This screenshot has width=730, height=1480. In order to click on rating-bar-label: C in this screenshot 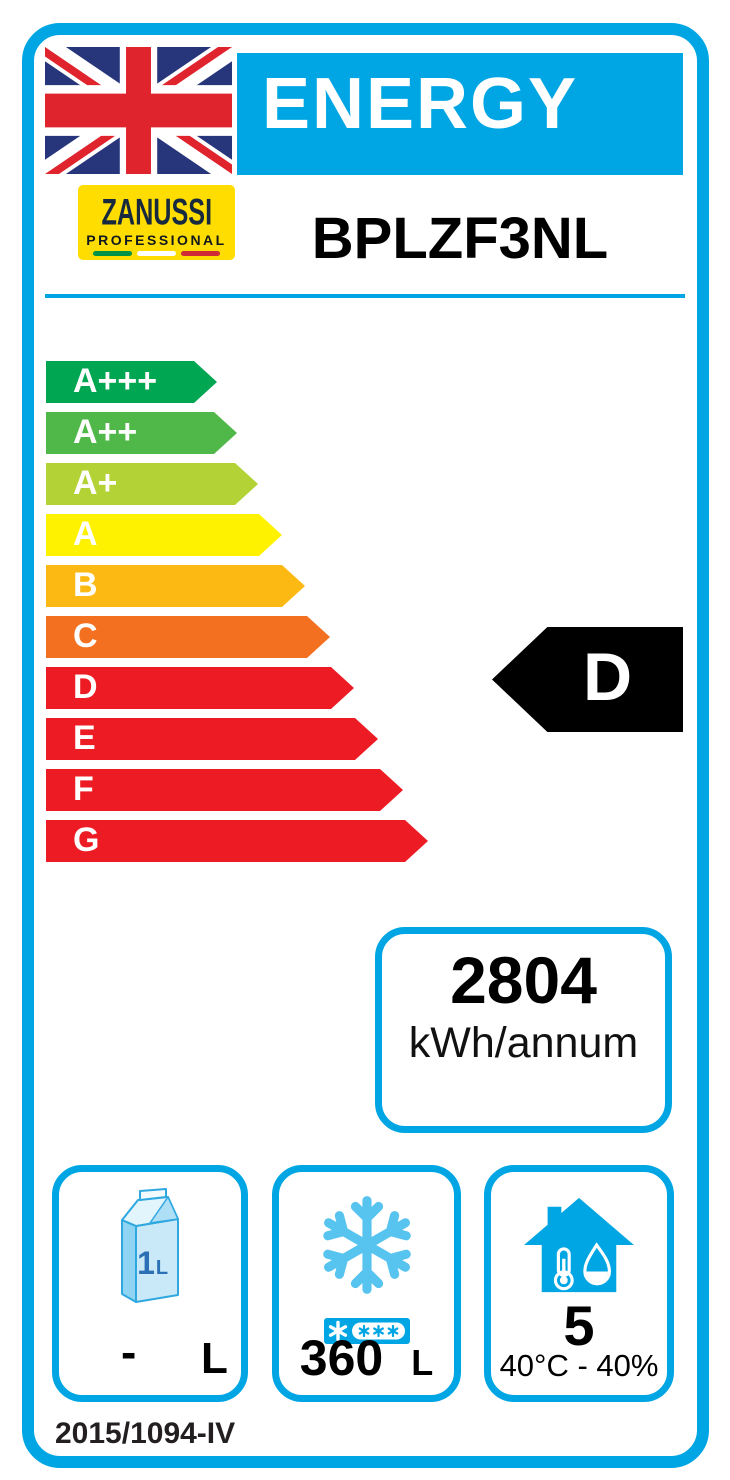, I will do `click(85, 635)`.